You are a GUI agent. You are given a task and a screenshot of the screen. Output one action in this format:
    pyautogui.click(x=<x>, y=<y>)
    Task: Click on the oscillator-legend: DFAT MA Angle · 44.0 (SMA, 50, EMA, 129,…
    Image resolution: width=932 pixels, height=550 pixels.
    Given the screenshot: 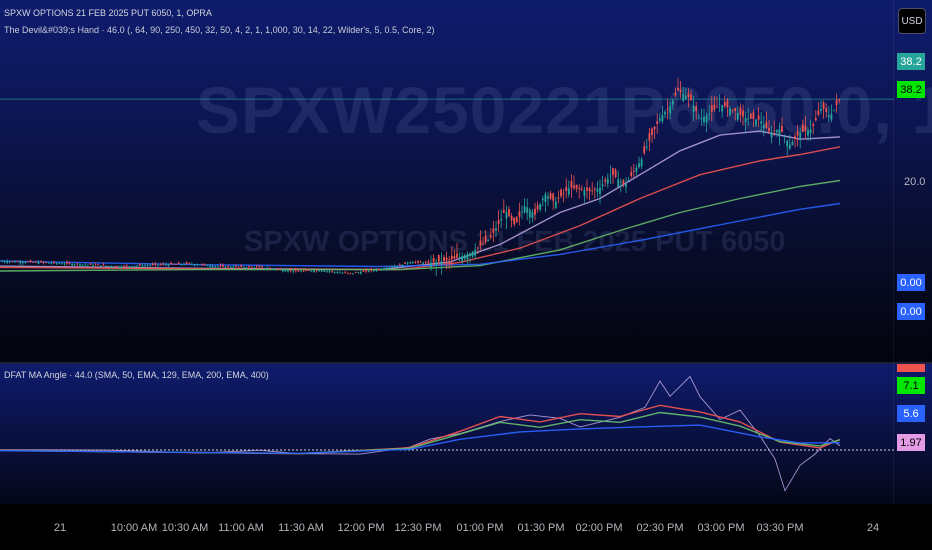 What is the action you would take?
    pyautogui.click(x=136, y=375)
    